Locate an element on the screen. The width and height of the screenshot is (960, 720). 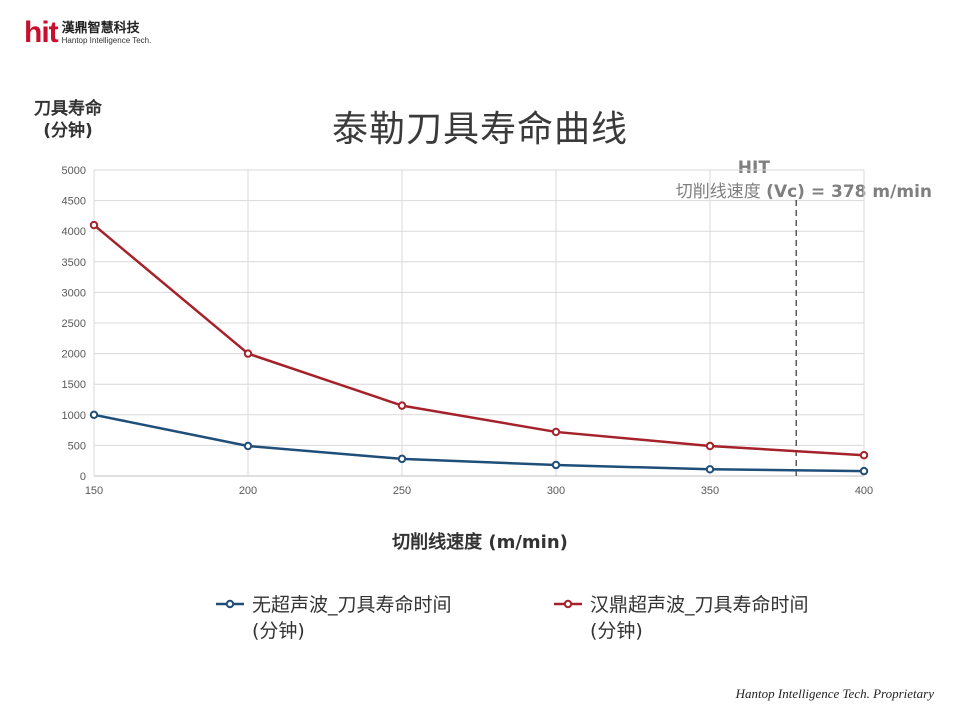
y-tick-label: 4000 is located at coordinates (74, 232).